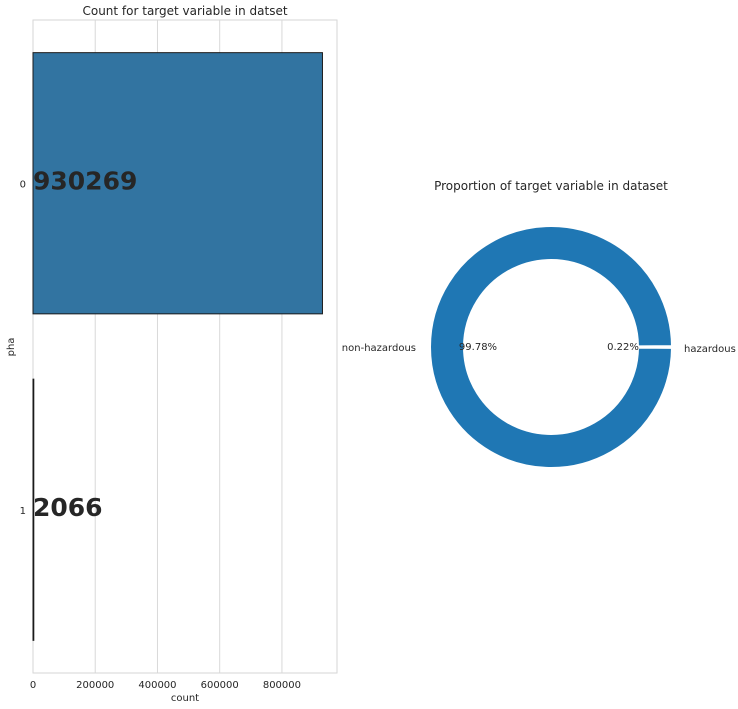 The image size is (738, 709). What do you see at coordinates (157, 685) in the screenshot?
I see `bar-chart-x-tick-label: 400000` at bounding box center [157, 685].